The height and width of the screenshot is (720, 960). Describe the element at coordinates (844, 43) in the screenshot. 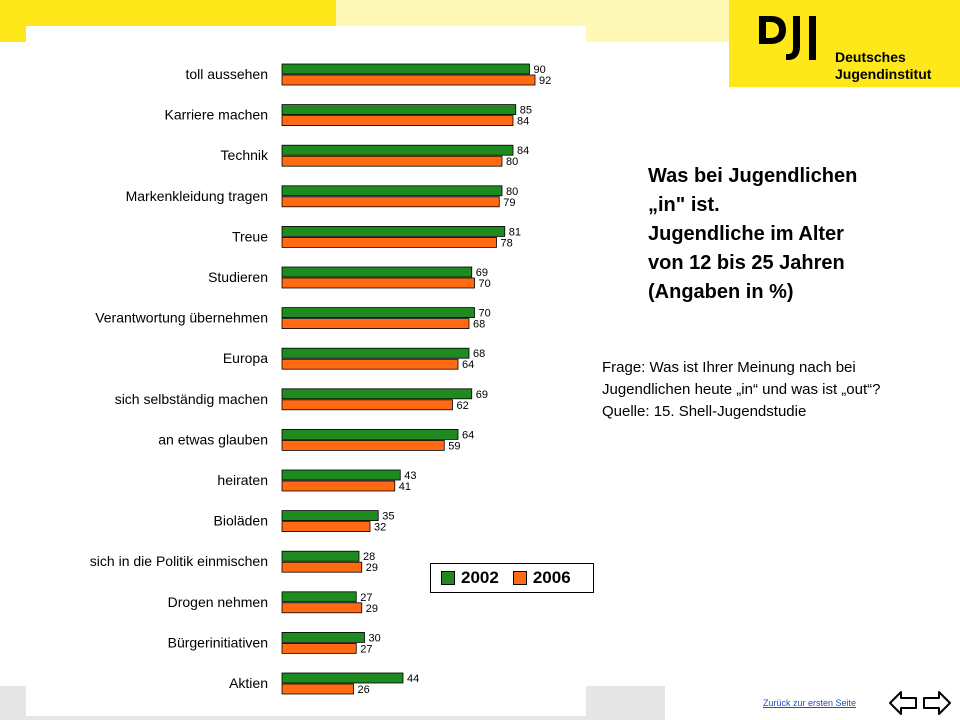

I see `dji-logo: Deutsches Jugendinstitut` at that location.